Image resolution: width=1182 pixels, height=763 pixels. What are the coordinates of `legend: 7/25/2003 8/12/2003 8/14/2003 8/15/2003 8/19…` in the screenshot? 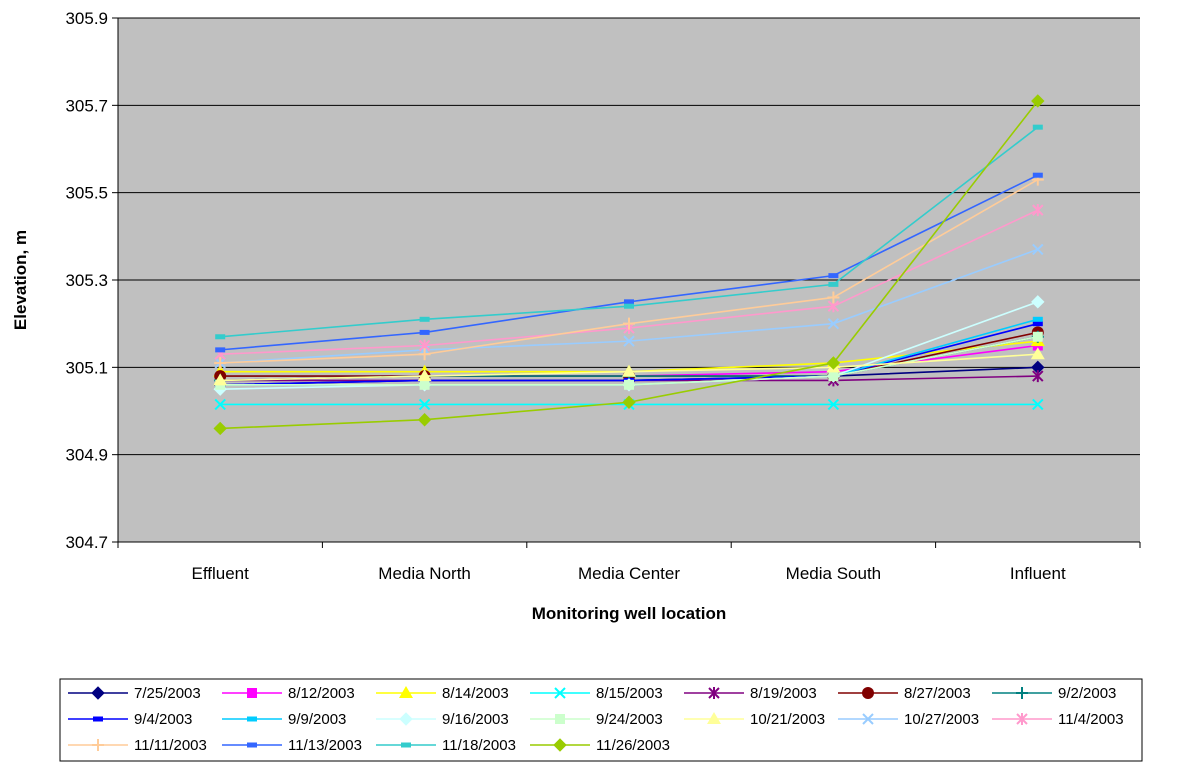 It's located at (601, 720).